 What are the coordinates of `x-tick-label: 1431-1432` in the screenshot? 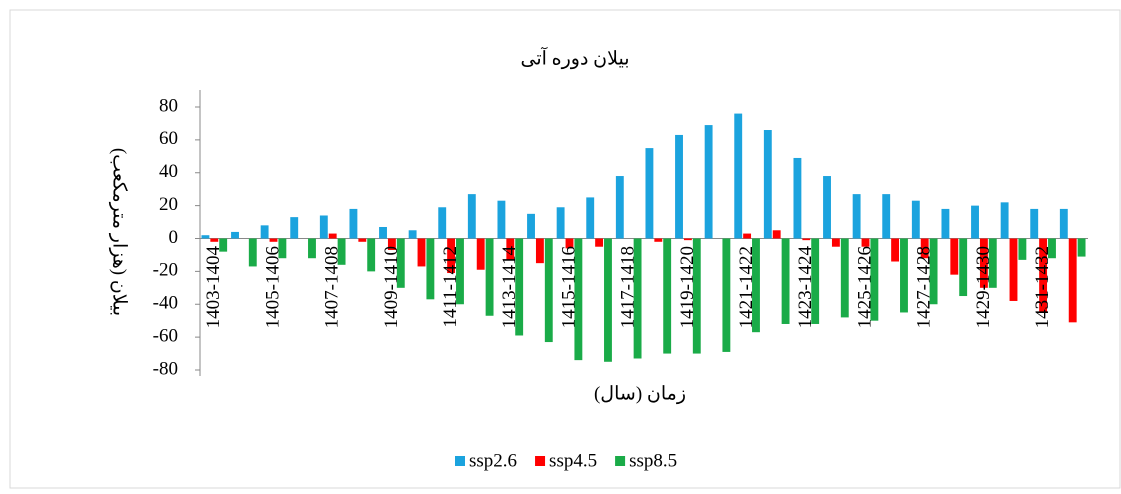 It's located at (1042, 287).